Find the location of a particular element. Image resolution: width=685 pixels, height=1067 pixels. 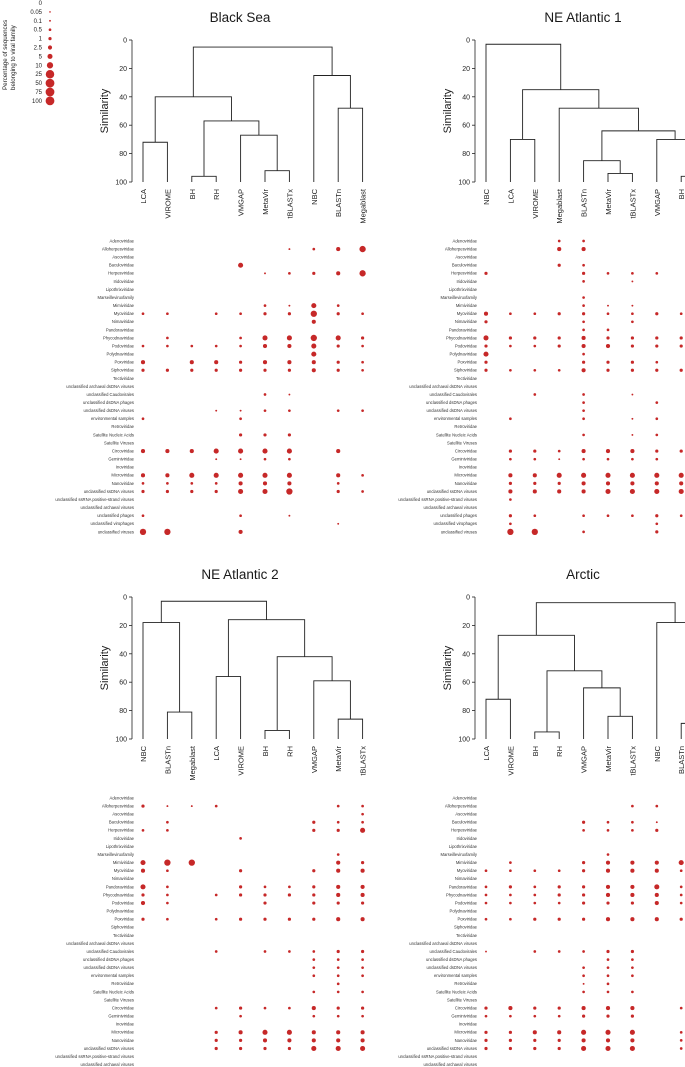

family-label: unclassified archaeal viruses is located at coordinates (107, 1064).